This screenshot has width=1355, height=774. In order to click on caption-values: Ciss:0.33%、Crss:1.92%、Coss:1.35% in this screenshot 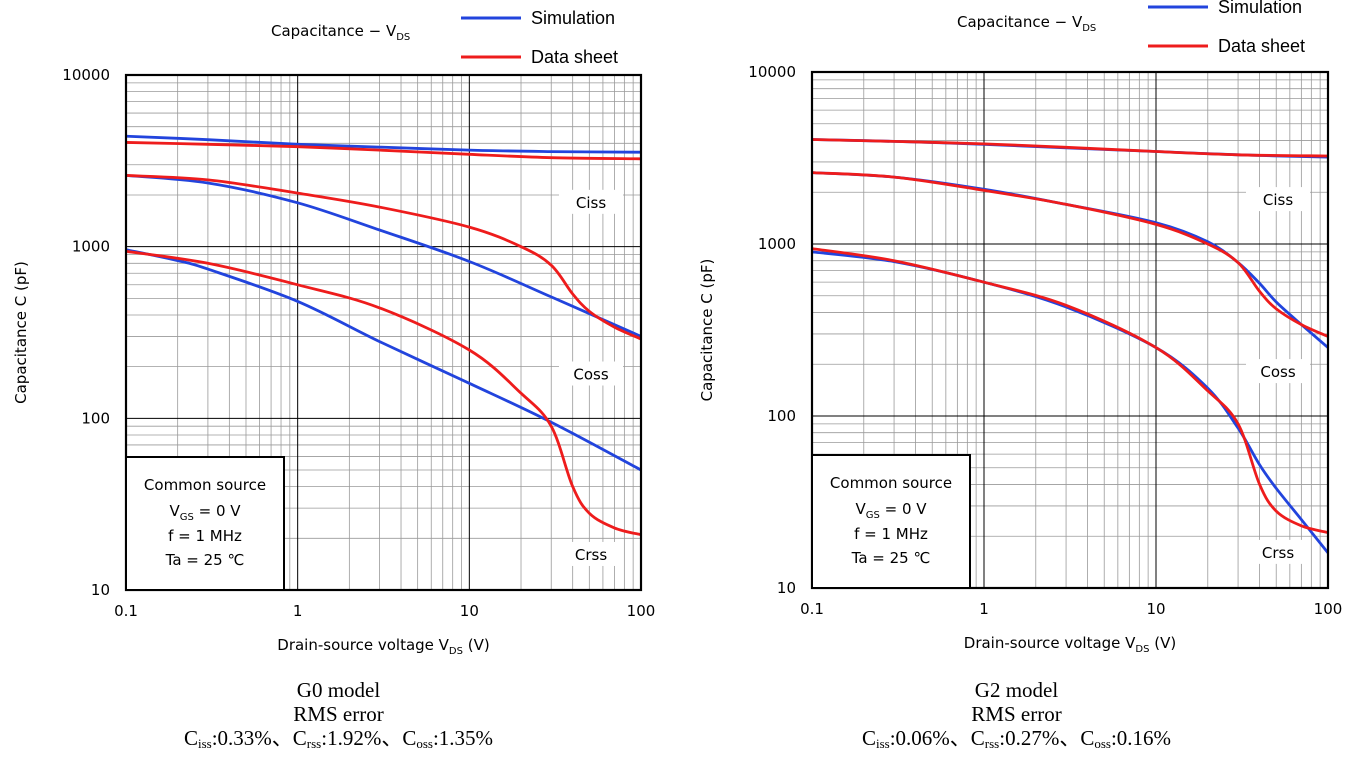, I will do `click(338, 738)`.